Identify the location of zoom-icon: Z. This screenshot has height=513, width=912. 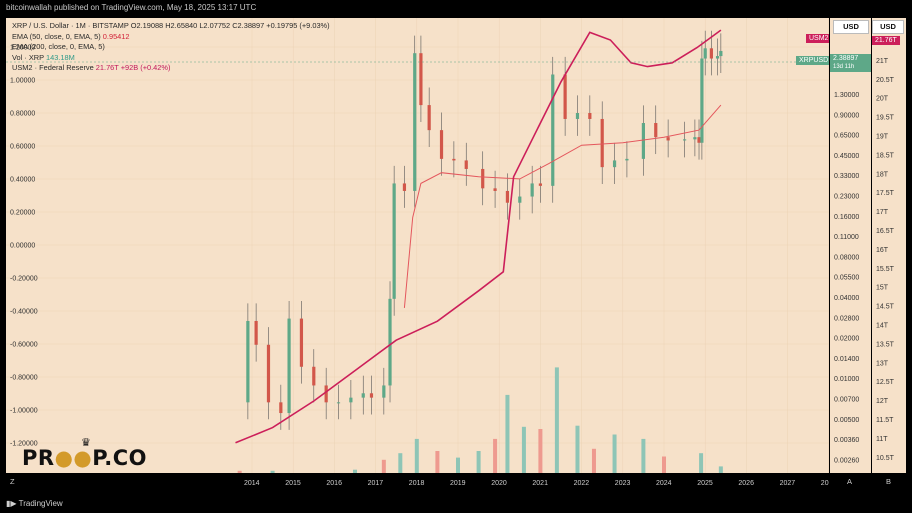
(12, 481).